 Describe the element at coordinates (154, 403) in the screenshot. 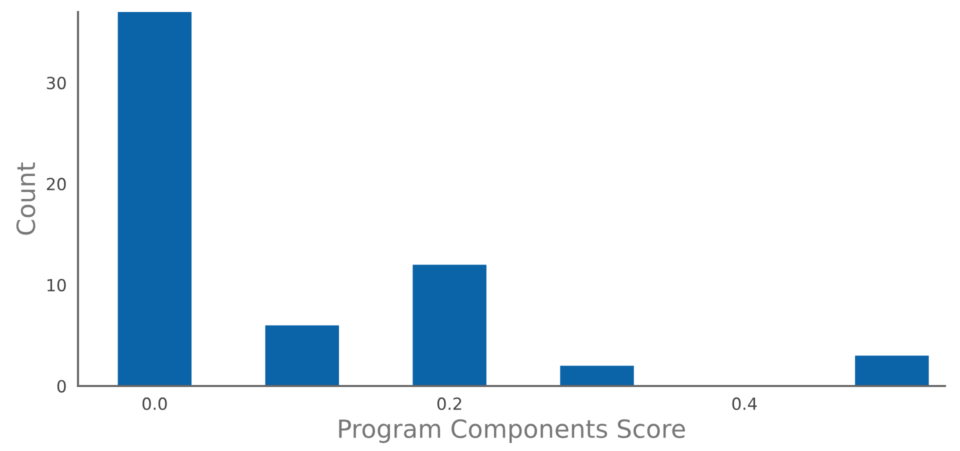

I see `x-tick-label: 0.0` at that location.